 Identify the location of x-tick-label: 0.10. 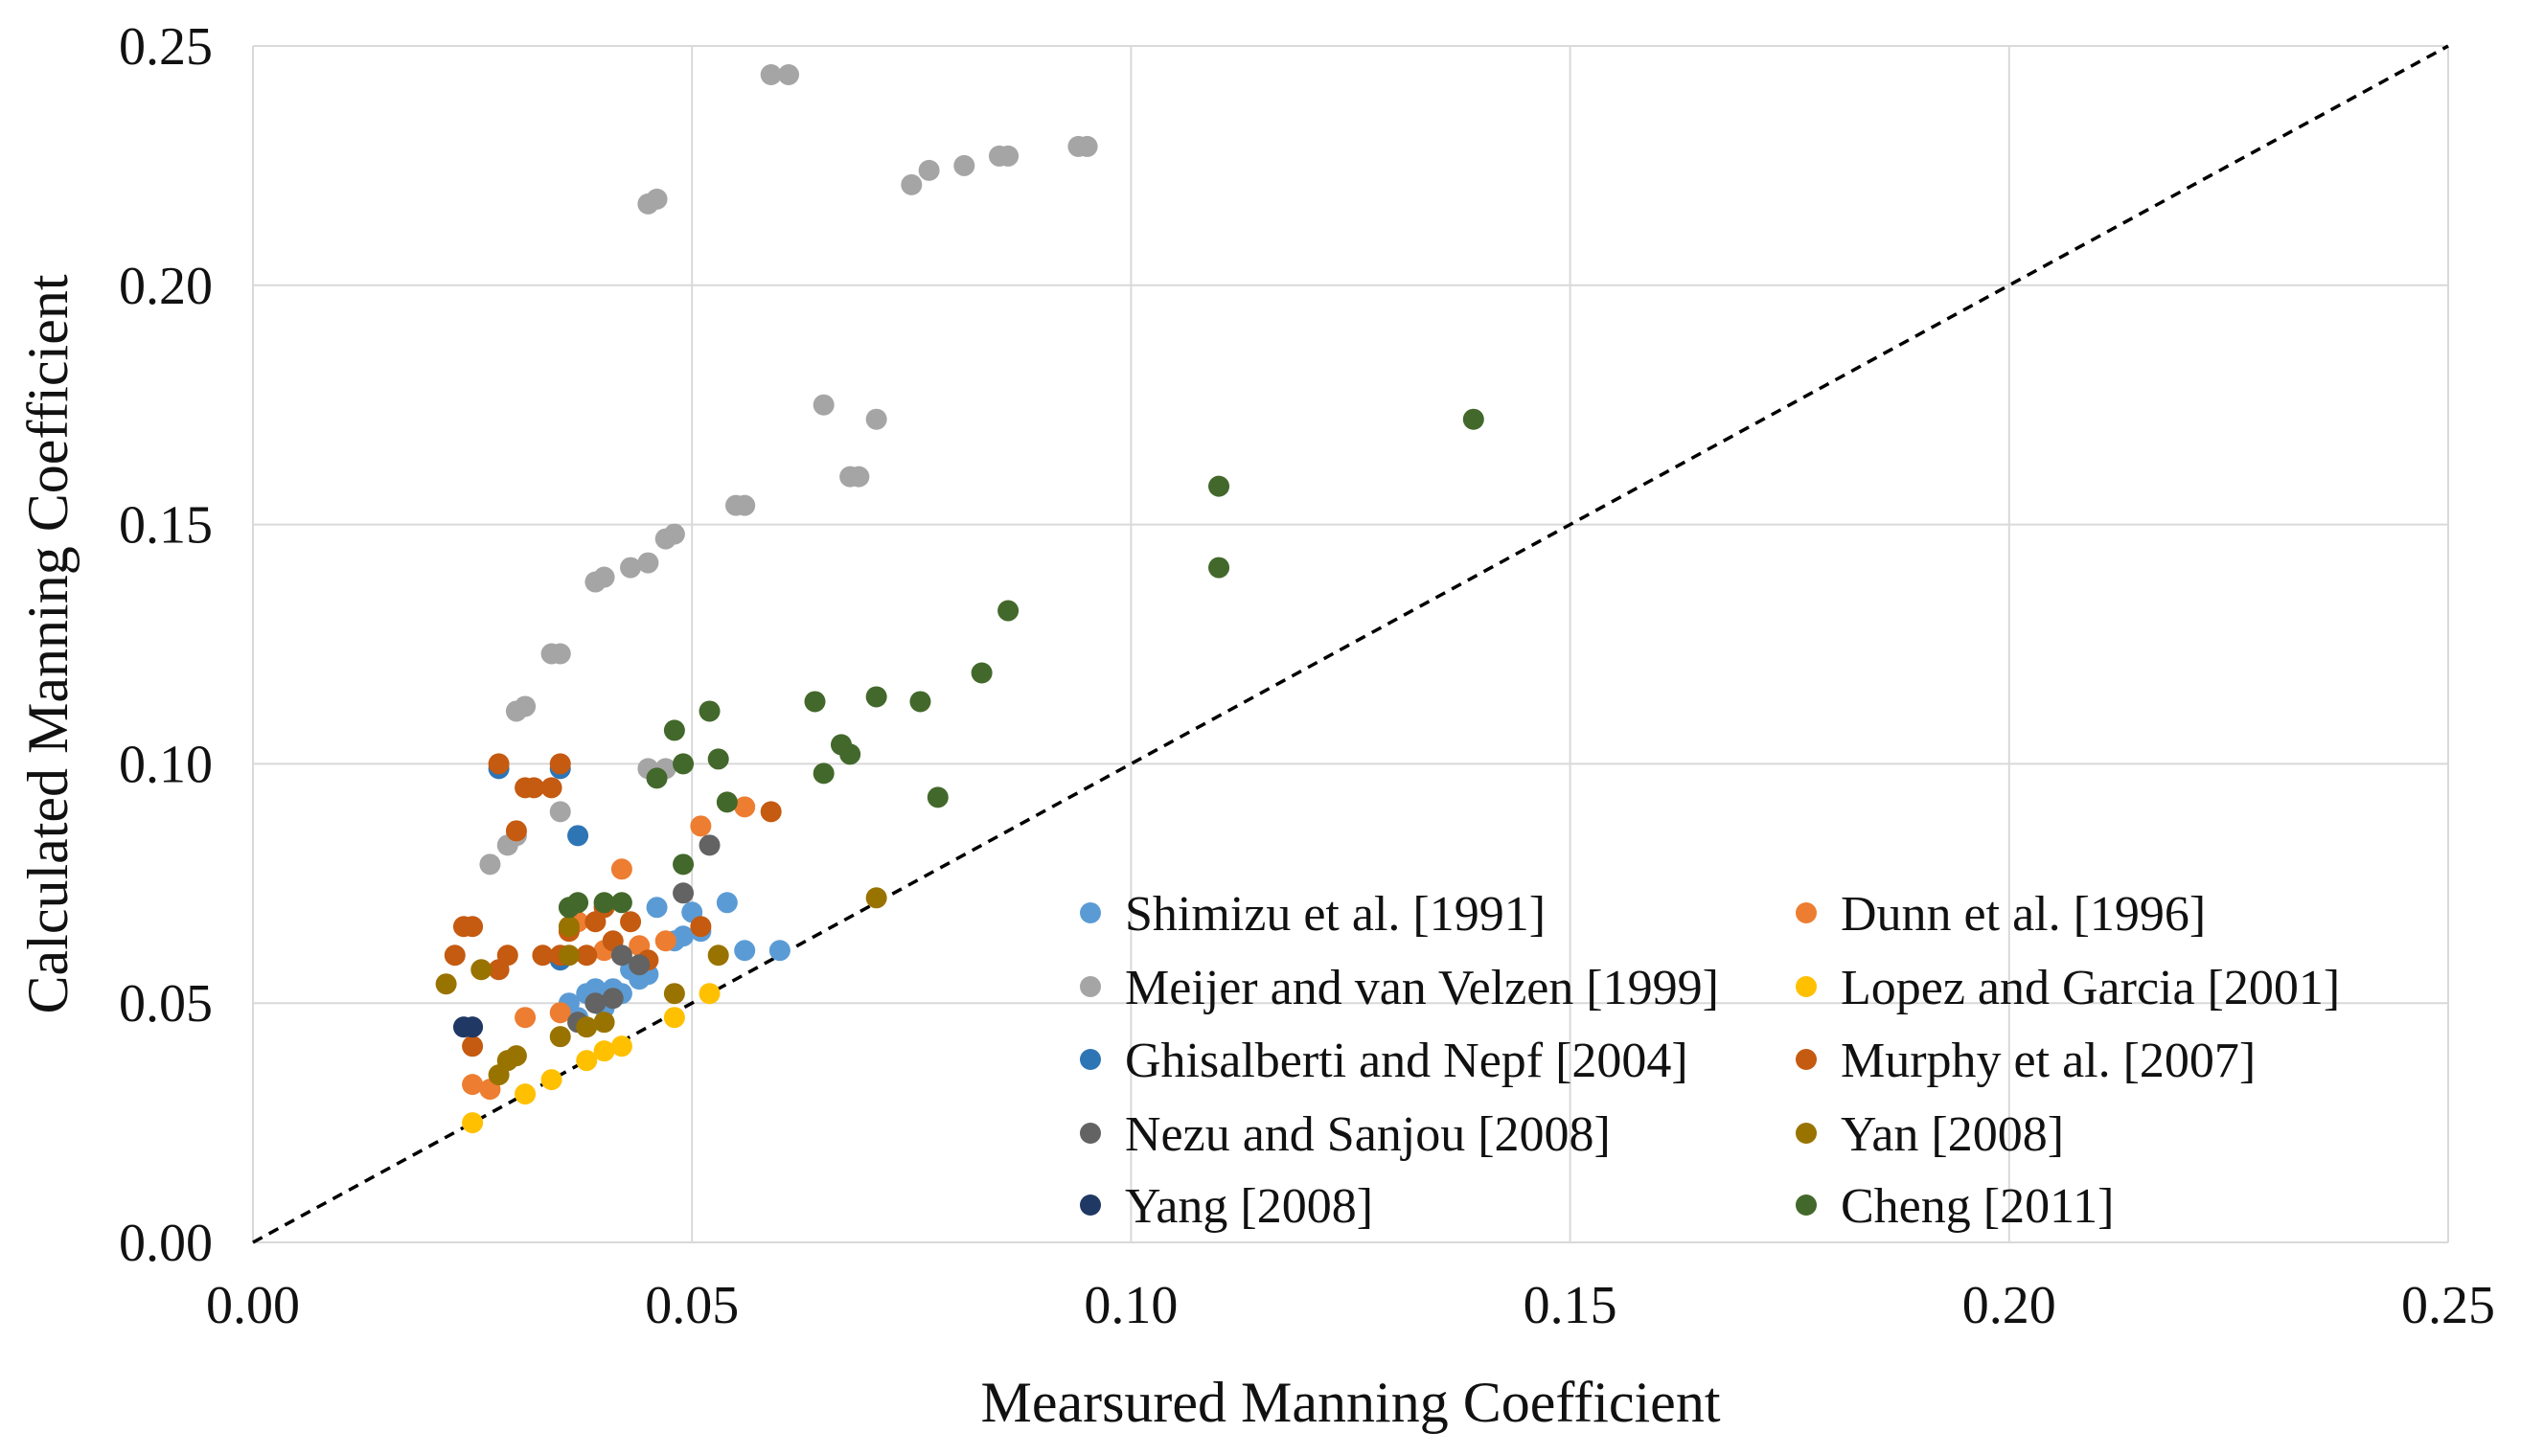
(1131, 1305).